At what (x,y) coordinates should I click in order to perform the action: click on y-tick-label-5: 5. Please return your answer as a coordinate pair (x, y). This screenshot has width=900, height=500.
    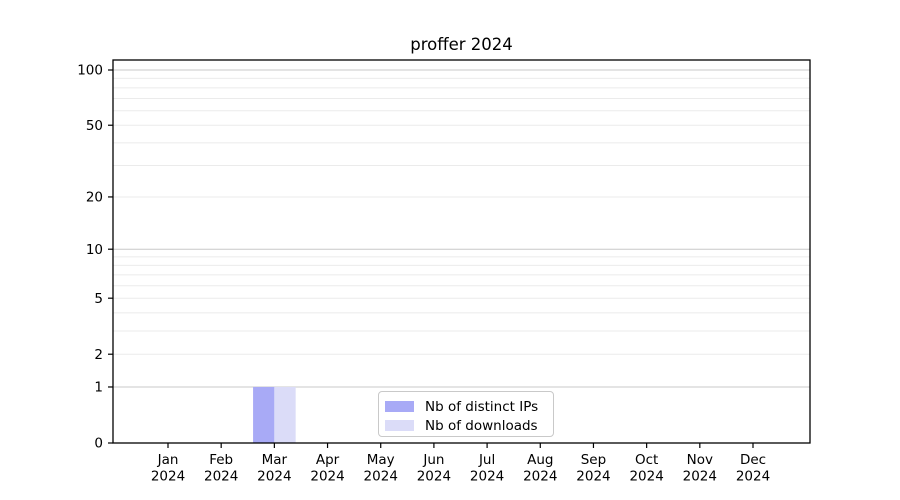
    Looking at the image, I should click on (98, 299).